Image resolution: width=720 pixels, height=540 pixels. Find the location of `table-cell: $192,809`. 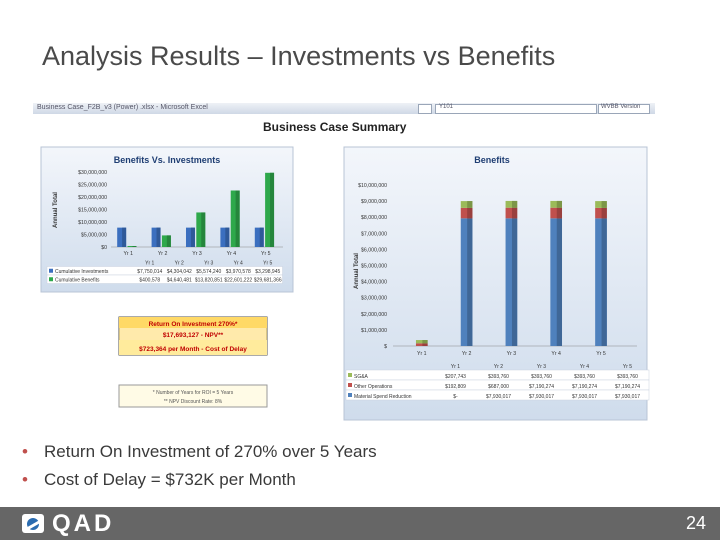

table-cell: $192,809 is located at coordinates (455, 387).